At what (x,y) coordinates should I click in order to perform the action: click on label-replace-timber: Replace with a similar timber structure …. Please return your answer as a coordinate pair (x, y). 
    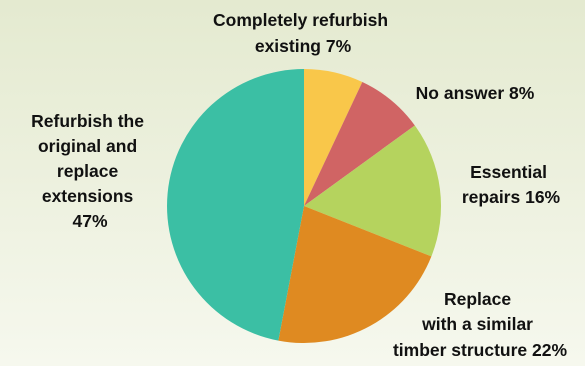
    Looking at the image, I should click on (480, 324).